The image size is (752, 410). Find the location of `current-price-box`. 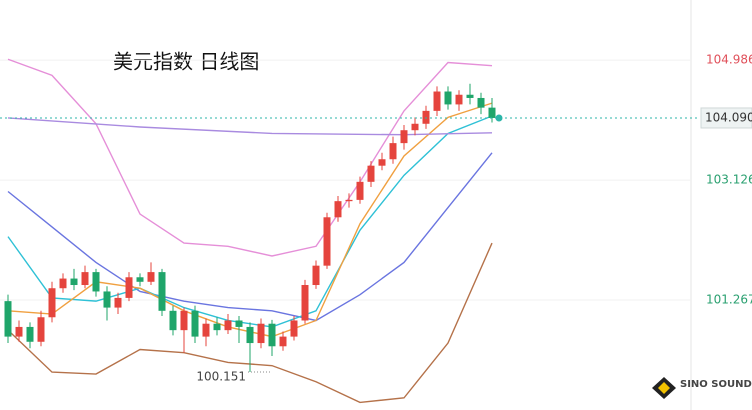

current-price-box is located at coordinates (726, 118).